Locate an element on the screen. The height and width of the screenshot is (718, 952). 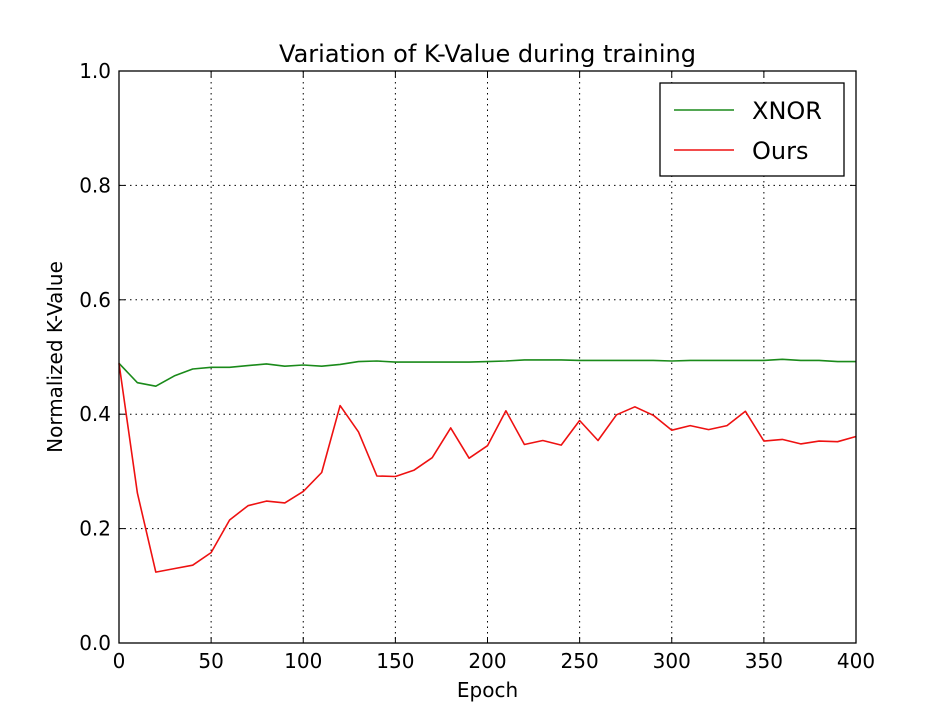
legend-box is located at coordinates (752, 129).